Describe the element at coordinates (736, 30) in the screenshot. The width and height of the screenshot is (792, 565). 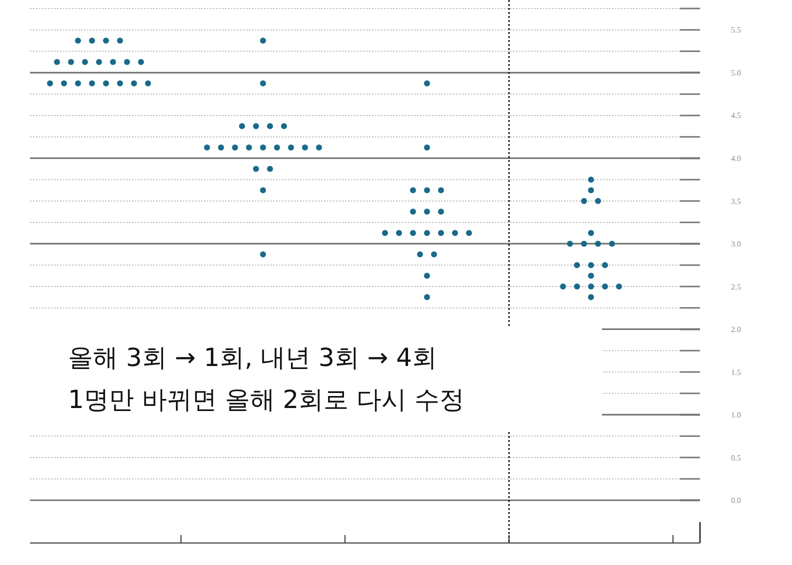
I see `y-tick-label: 5.5` at that location.